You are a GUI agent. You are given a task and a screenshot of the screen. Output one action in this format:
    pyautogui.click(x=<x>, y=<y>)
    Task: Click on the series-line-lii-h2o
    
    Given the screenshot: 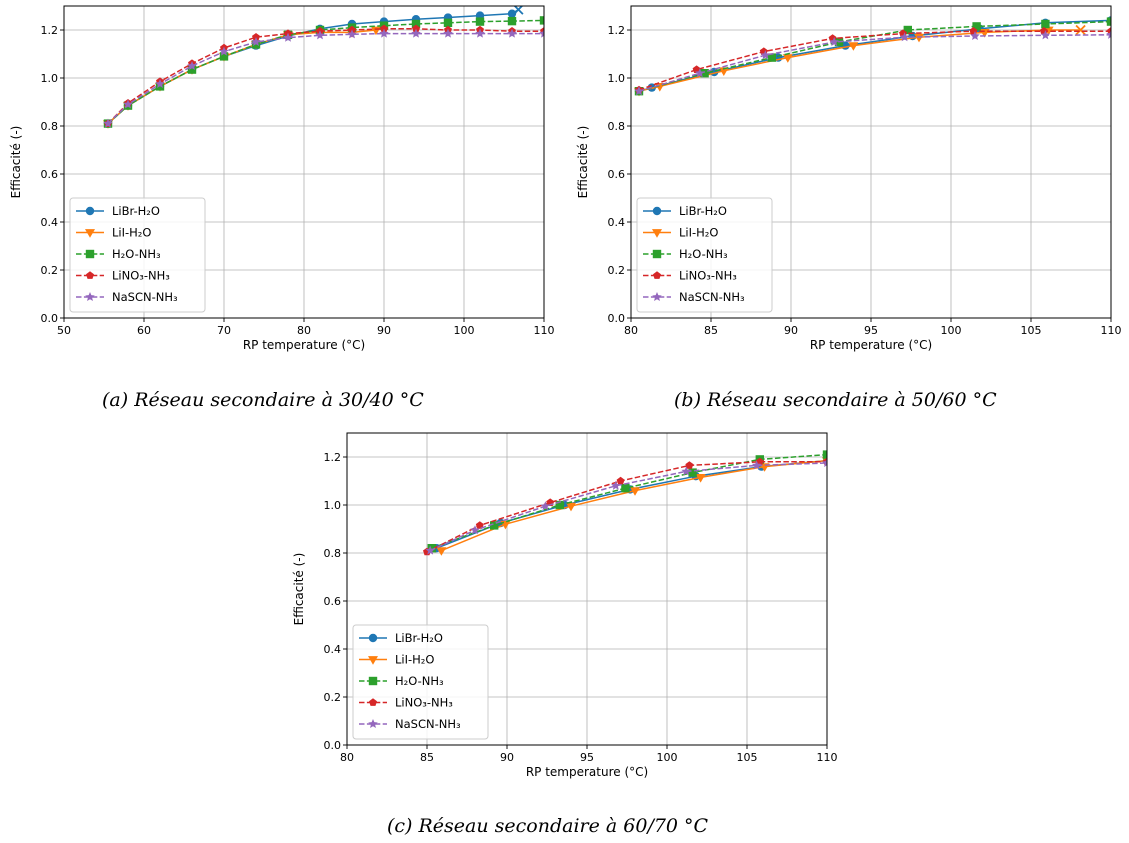 What is the action you would take?
    pyautogui.click(x=859, y=60)
    